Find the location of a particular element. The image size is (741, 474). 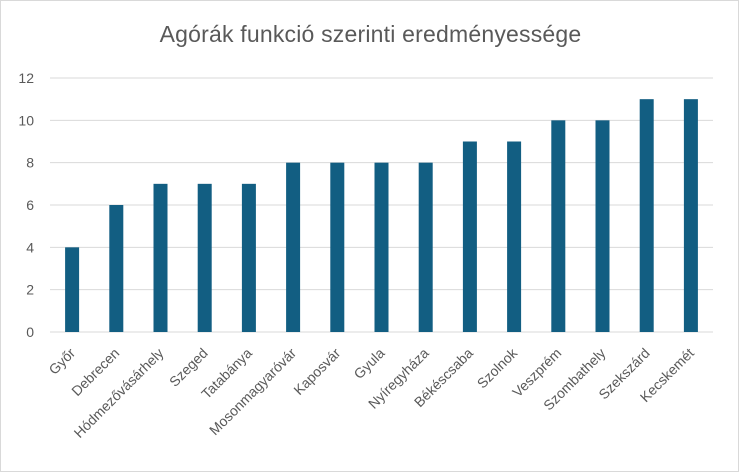

y-tick-label: 2 is located at coordinates (30, 290).